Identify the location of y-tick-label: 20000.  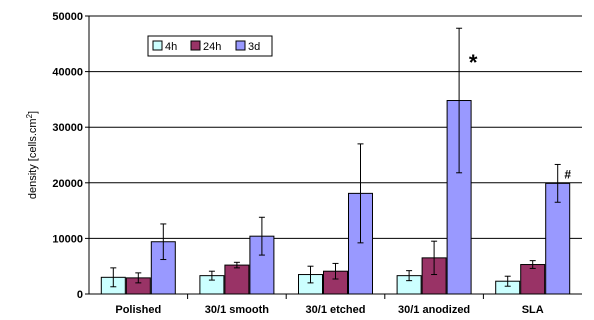
(67, 184).